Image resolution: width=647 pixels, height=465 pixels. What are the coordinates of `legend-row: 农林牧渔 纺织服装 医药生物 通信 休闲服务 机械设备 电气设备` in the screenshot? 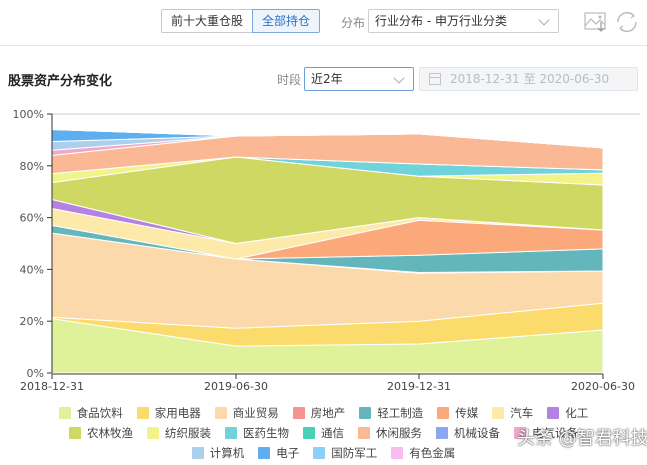 It's located at (323, 433).